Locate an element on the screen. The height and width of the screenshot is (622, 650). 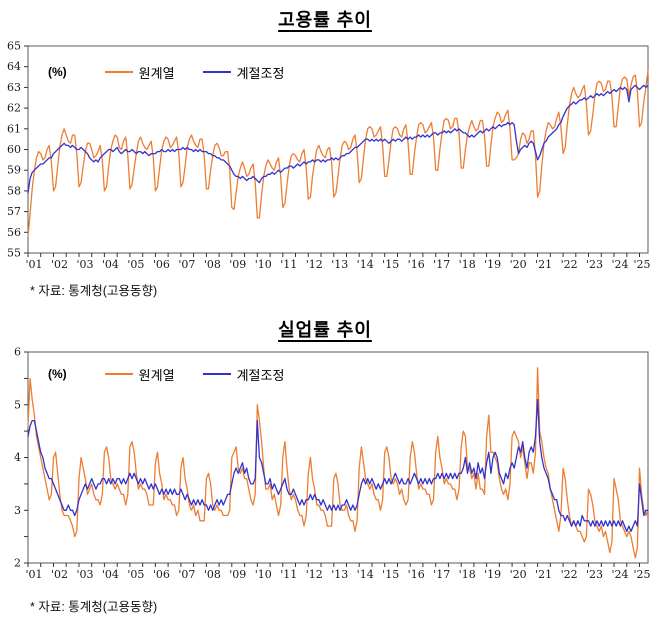
unemployment-chart-footnote: * 자료: 통계청(고용동향) is located at coordinates (94, 607).